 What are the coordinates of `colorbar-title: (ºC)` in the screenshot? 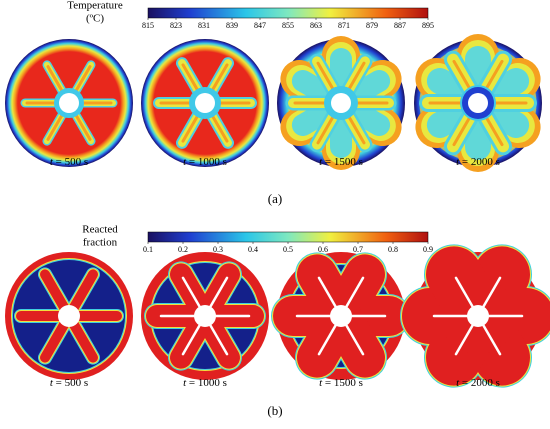 It's located at (95, 19).